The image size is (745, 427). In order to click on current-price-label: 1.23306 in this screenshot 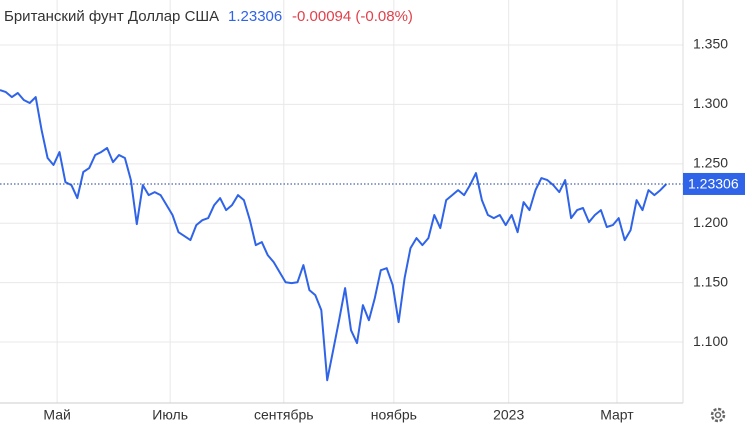, I will do `click(713, 184)`.